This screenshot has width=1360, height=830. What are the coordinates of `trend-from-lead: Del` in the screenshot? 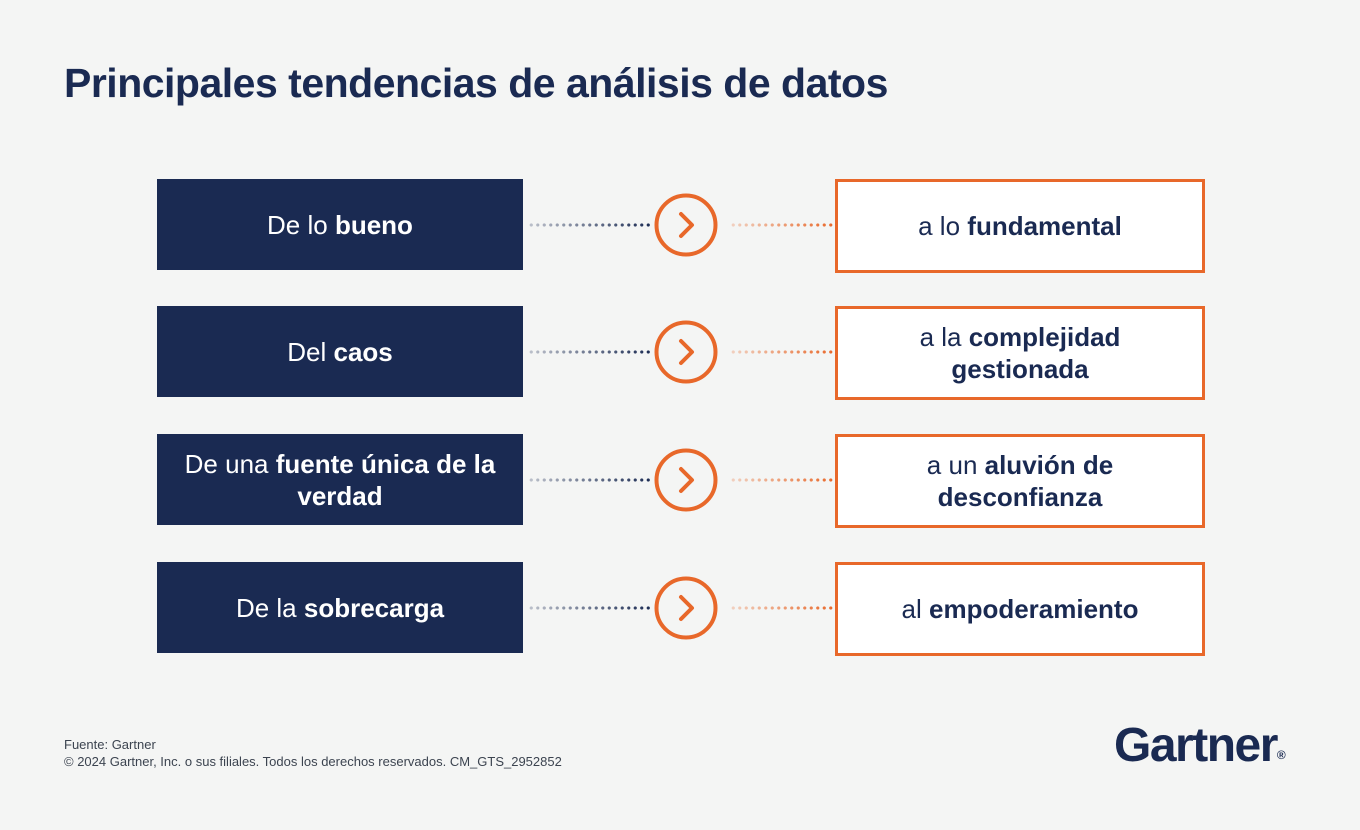 It's located at (310, 351).